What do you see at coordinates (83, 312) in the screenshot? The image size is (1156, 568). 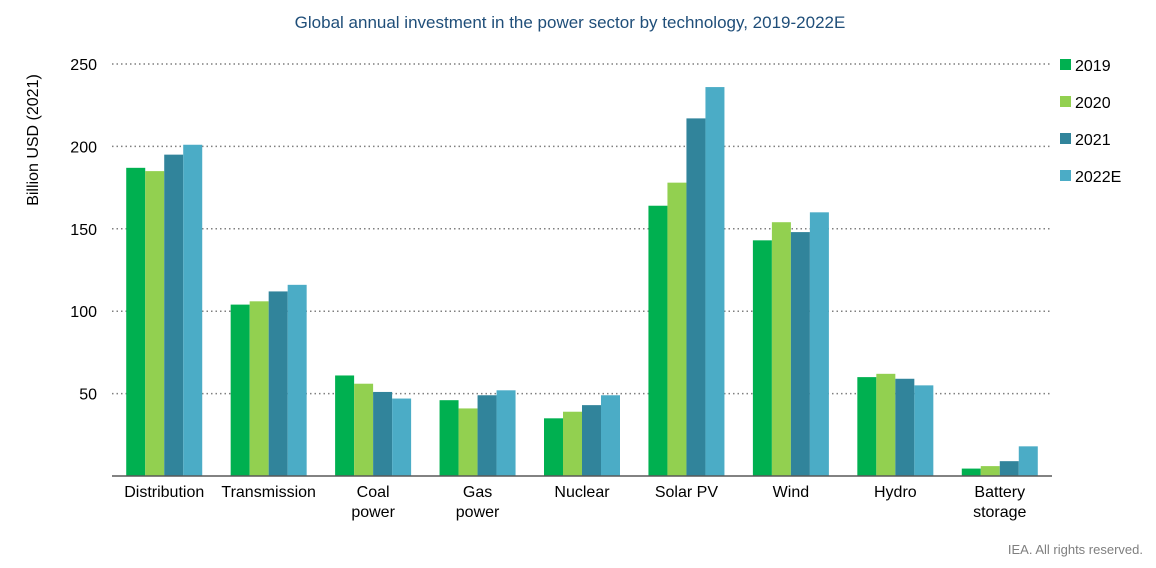 I see `y-tick-label: 100` at bounding box center [83, 312].